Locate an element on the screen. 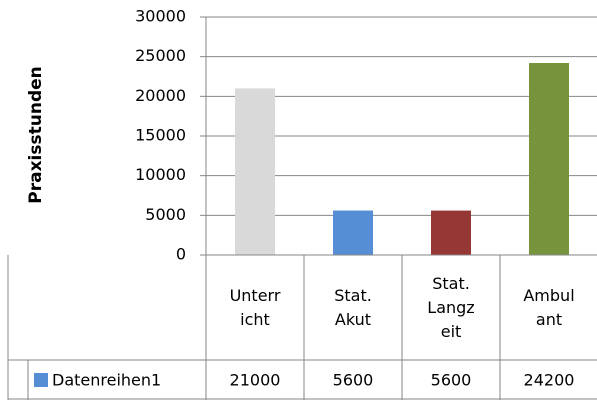 This screenshot has height=400, width=597. y-tick-label: 30000 is located at coordinates (160, 16).